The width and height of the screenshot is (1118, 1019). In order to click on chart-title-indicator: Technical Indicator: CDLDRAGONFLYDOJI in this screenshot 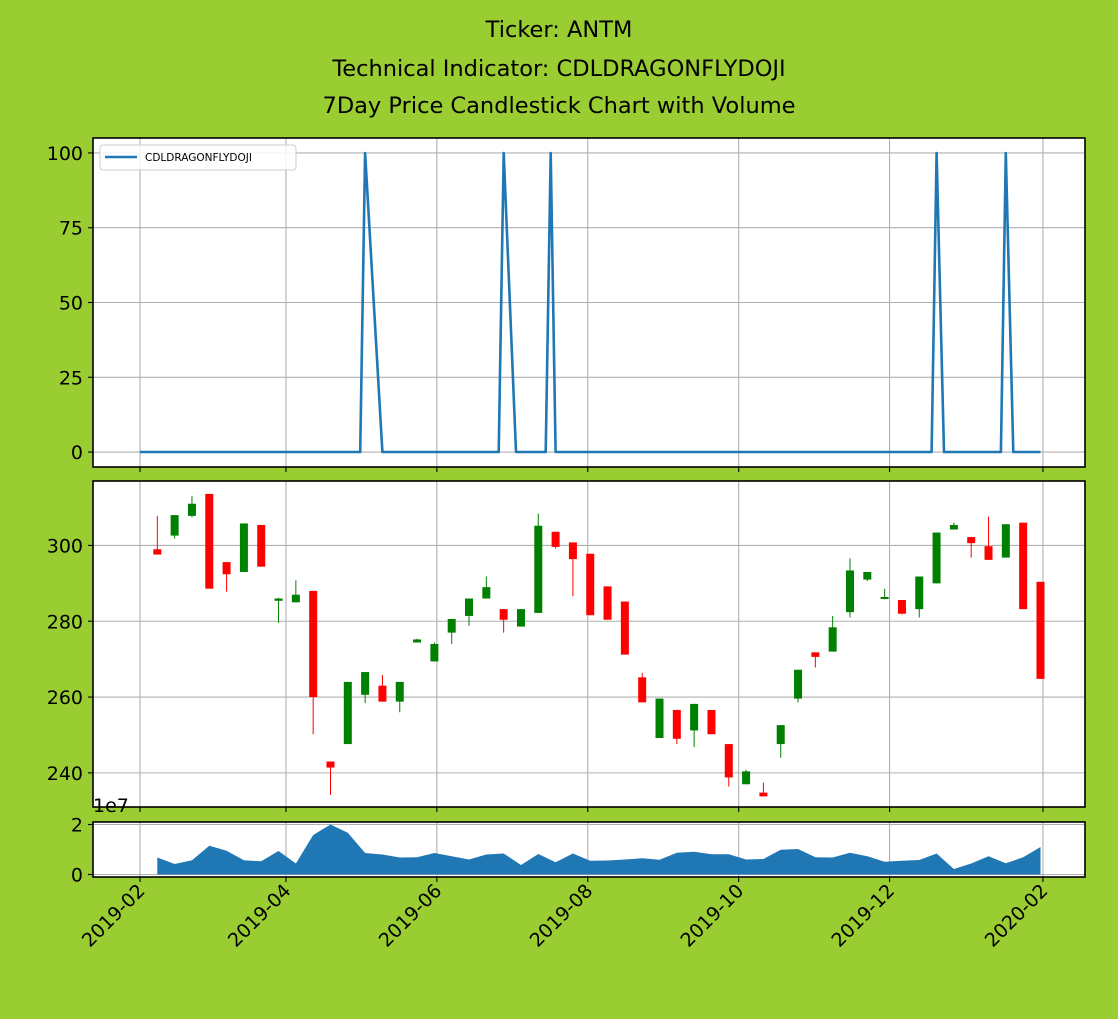, I will do `click(559, 69)`.